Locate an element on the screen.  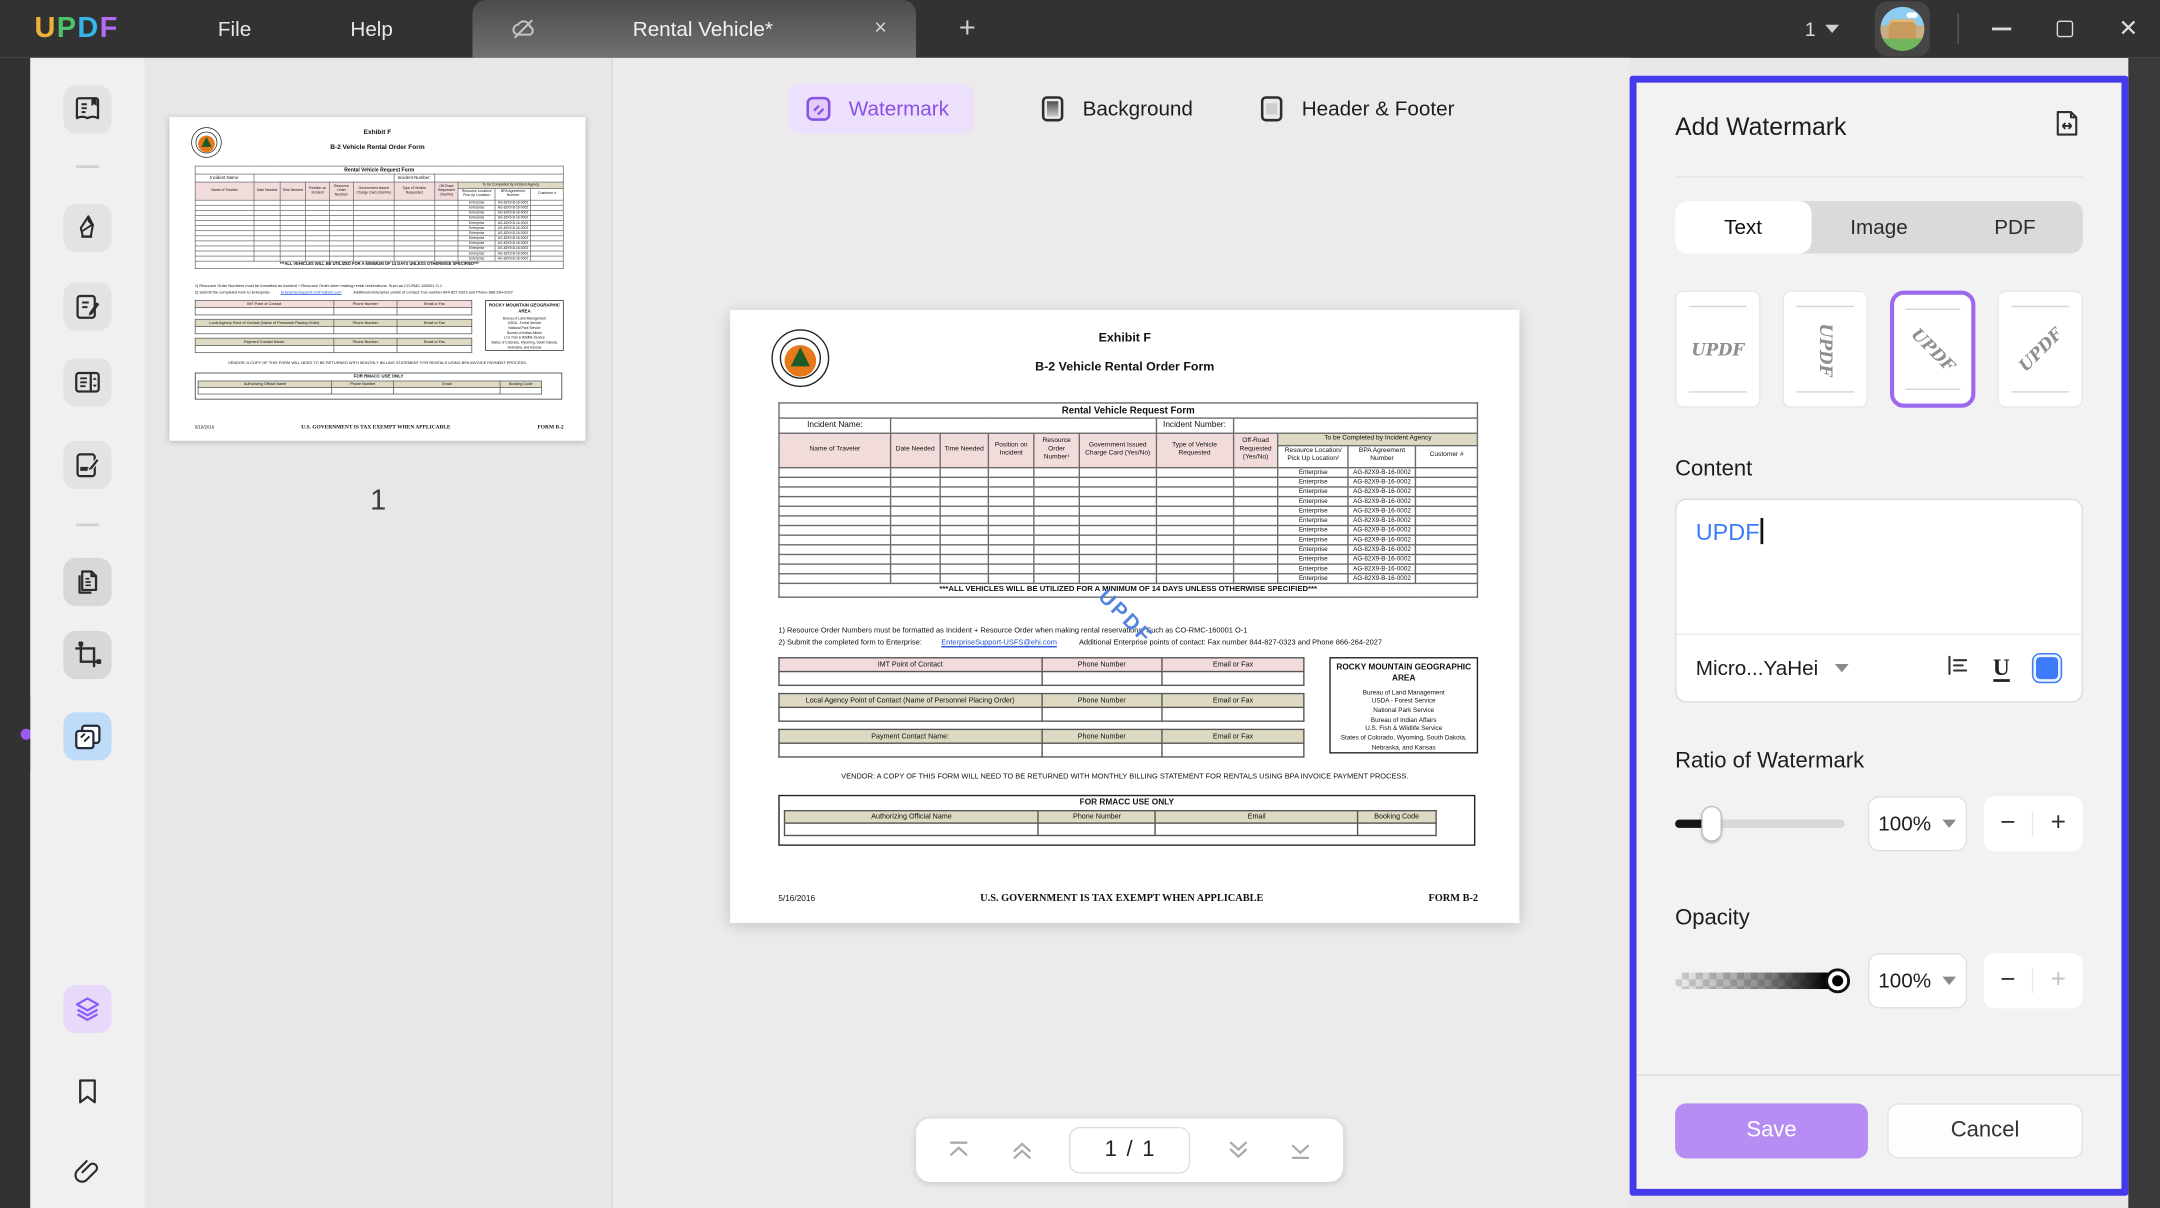
new-tab-button: + is located at coordinates (967, 28).